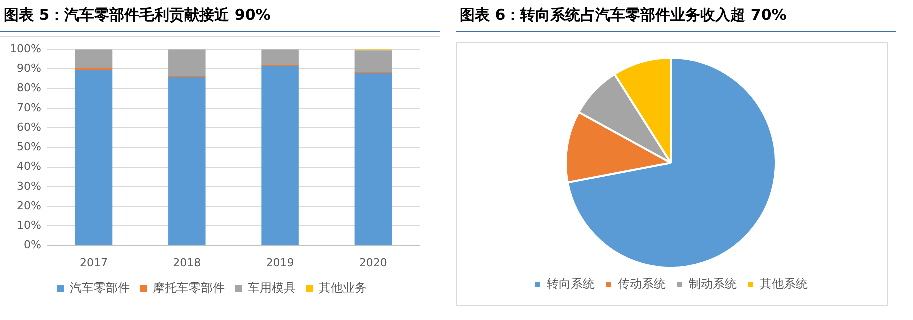 This screenshot has height=320, width=913. What do you see at coordinates (29, 88) in the screenshot?
I see `y-tick-label: 80%` at bounding box center [29, 88].